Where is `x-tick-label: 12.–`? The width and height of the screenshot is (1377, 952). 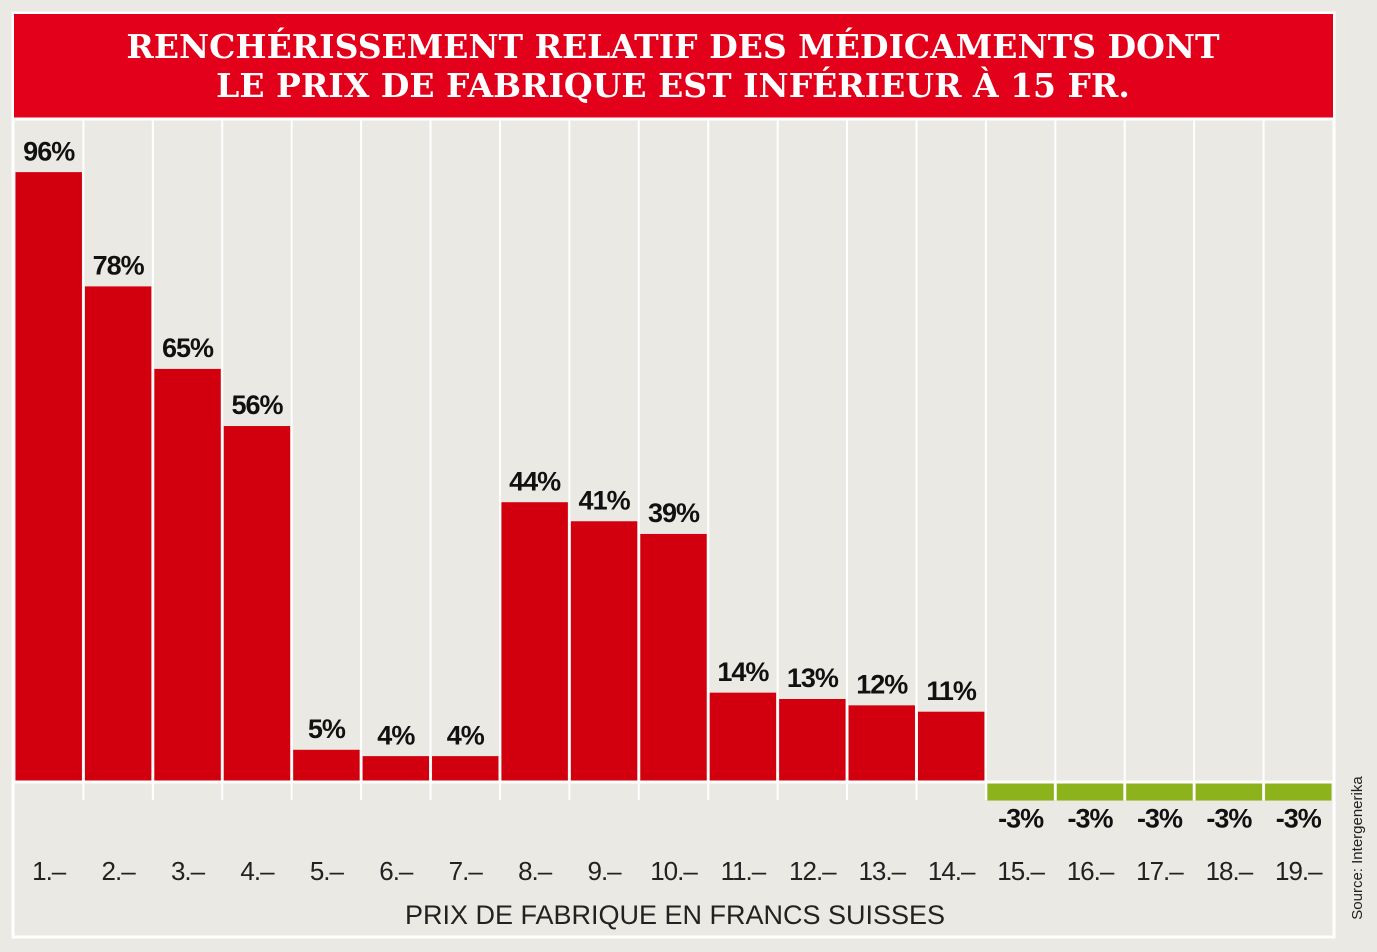 x-tick-label: 12.– is located at coordinates (813, 871).